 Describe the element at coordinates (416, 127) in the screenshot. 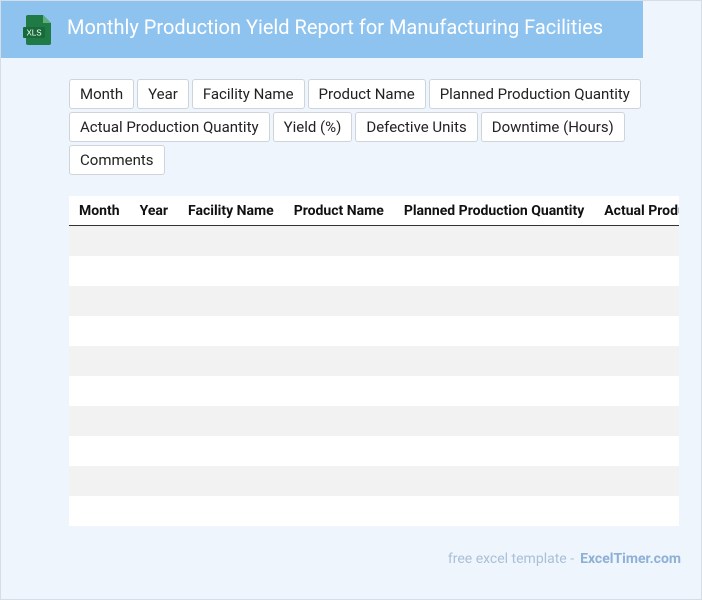

I see `column-tag: Defective Units` at that location.